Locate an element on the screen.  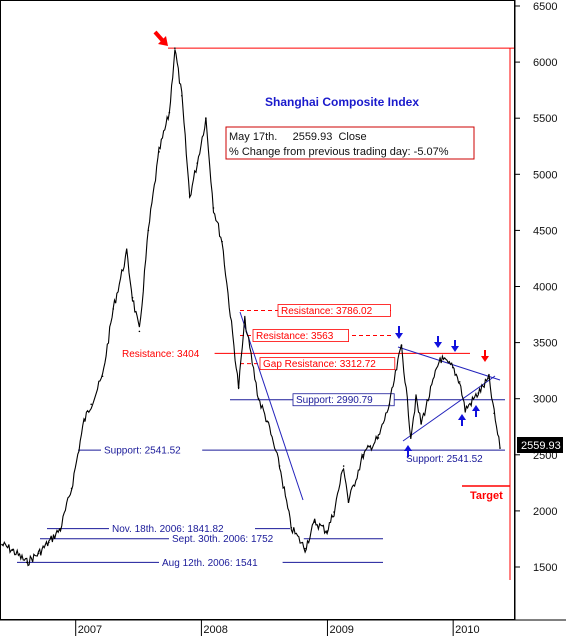
level-label: Aug 12th. 2006: 1541 is located at coordinates (210, 563).